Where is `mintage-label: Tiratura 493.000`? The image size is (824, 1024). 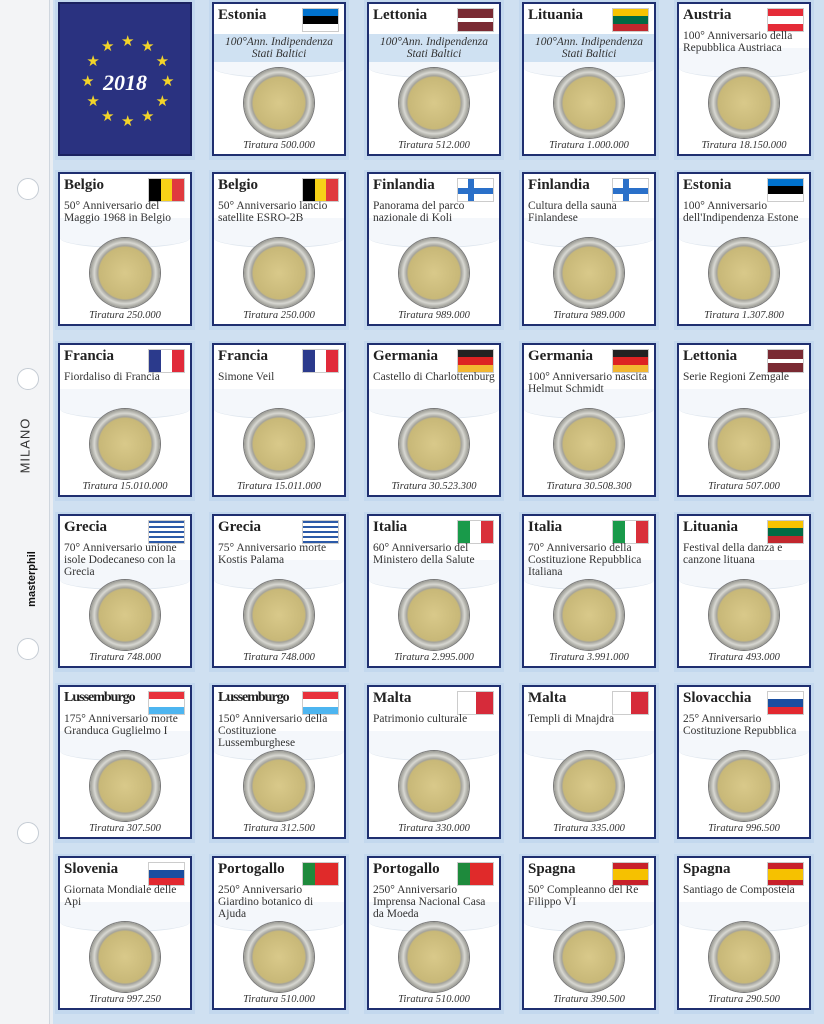 mintage-label: Tiratura 493.000 is located at coordinates (744, 657).